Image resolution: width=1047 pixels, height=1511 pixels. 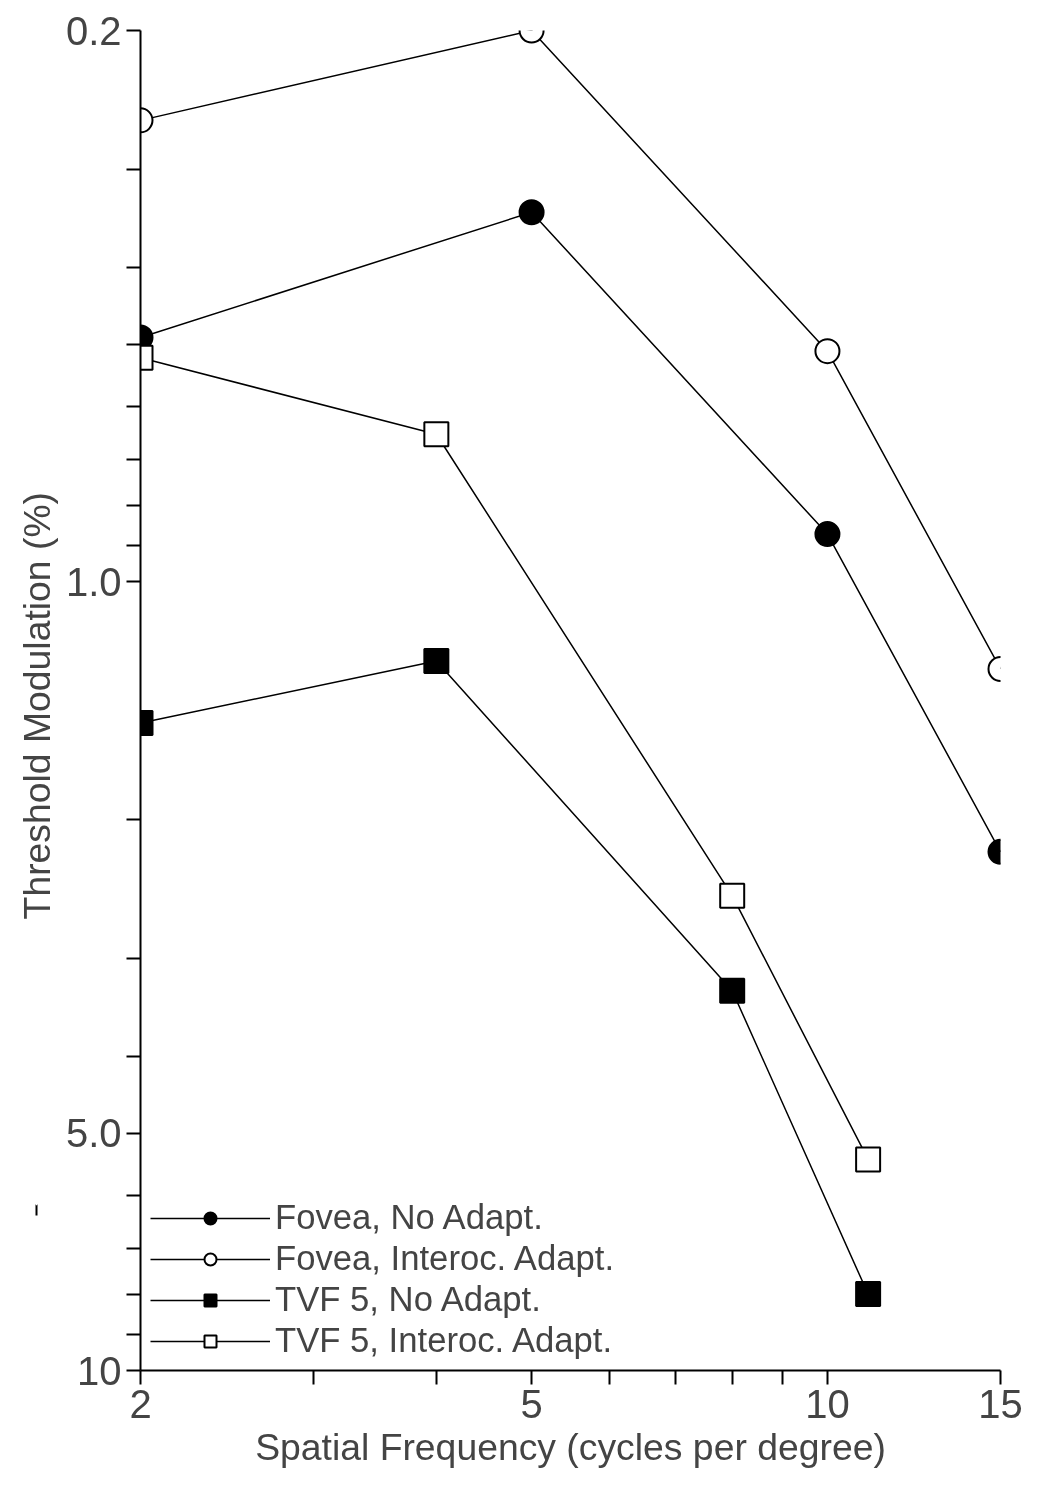 What do you see at coordinates (36, 705) in the screenshot?
I see `y-axis-title: Threshold Modulation (%)` at bounding box center [36, 705].